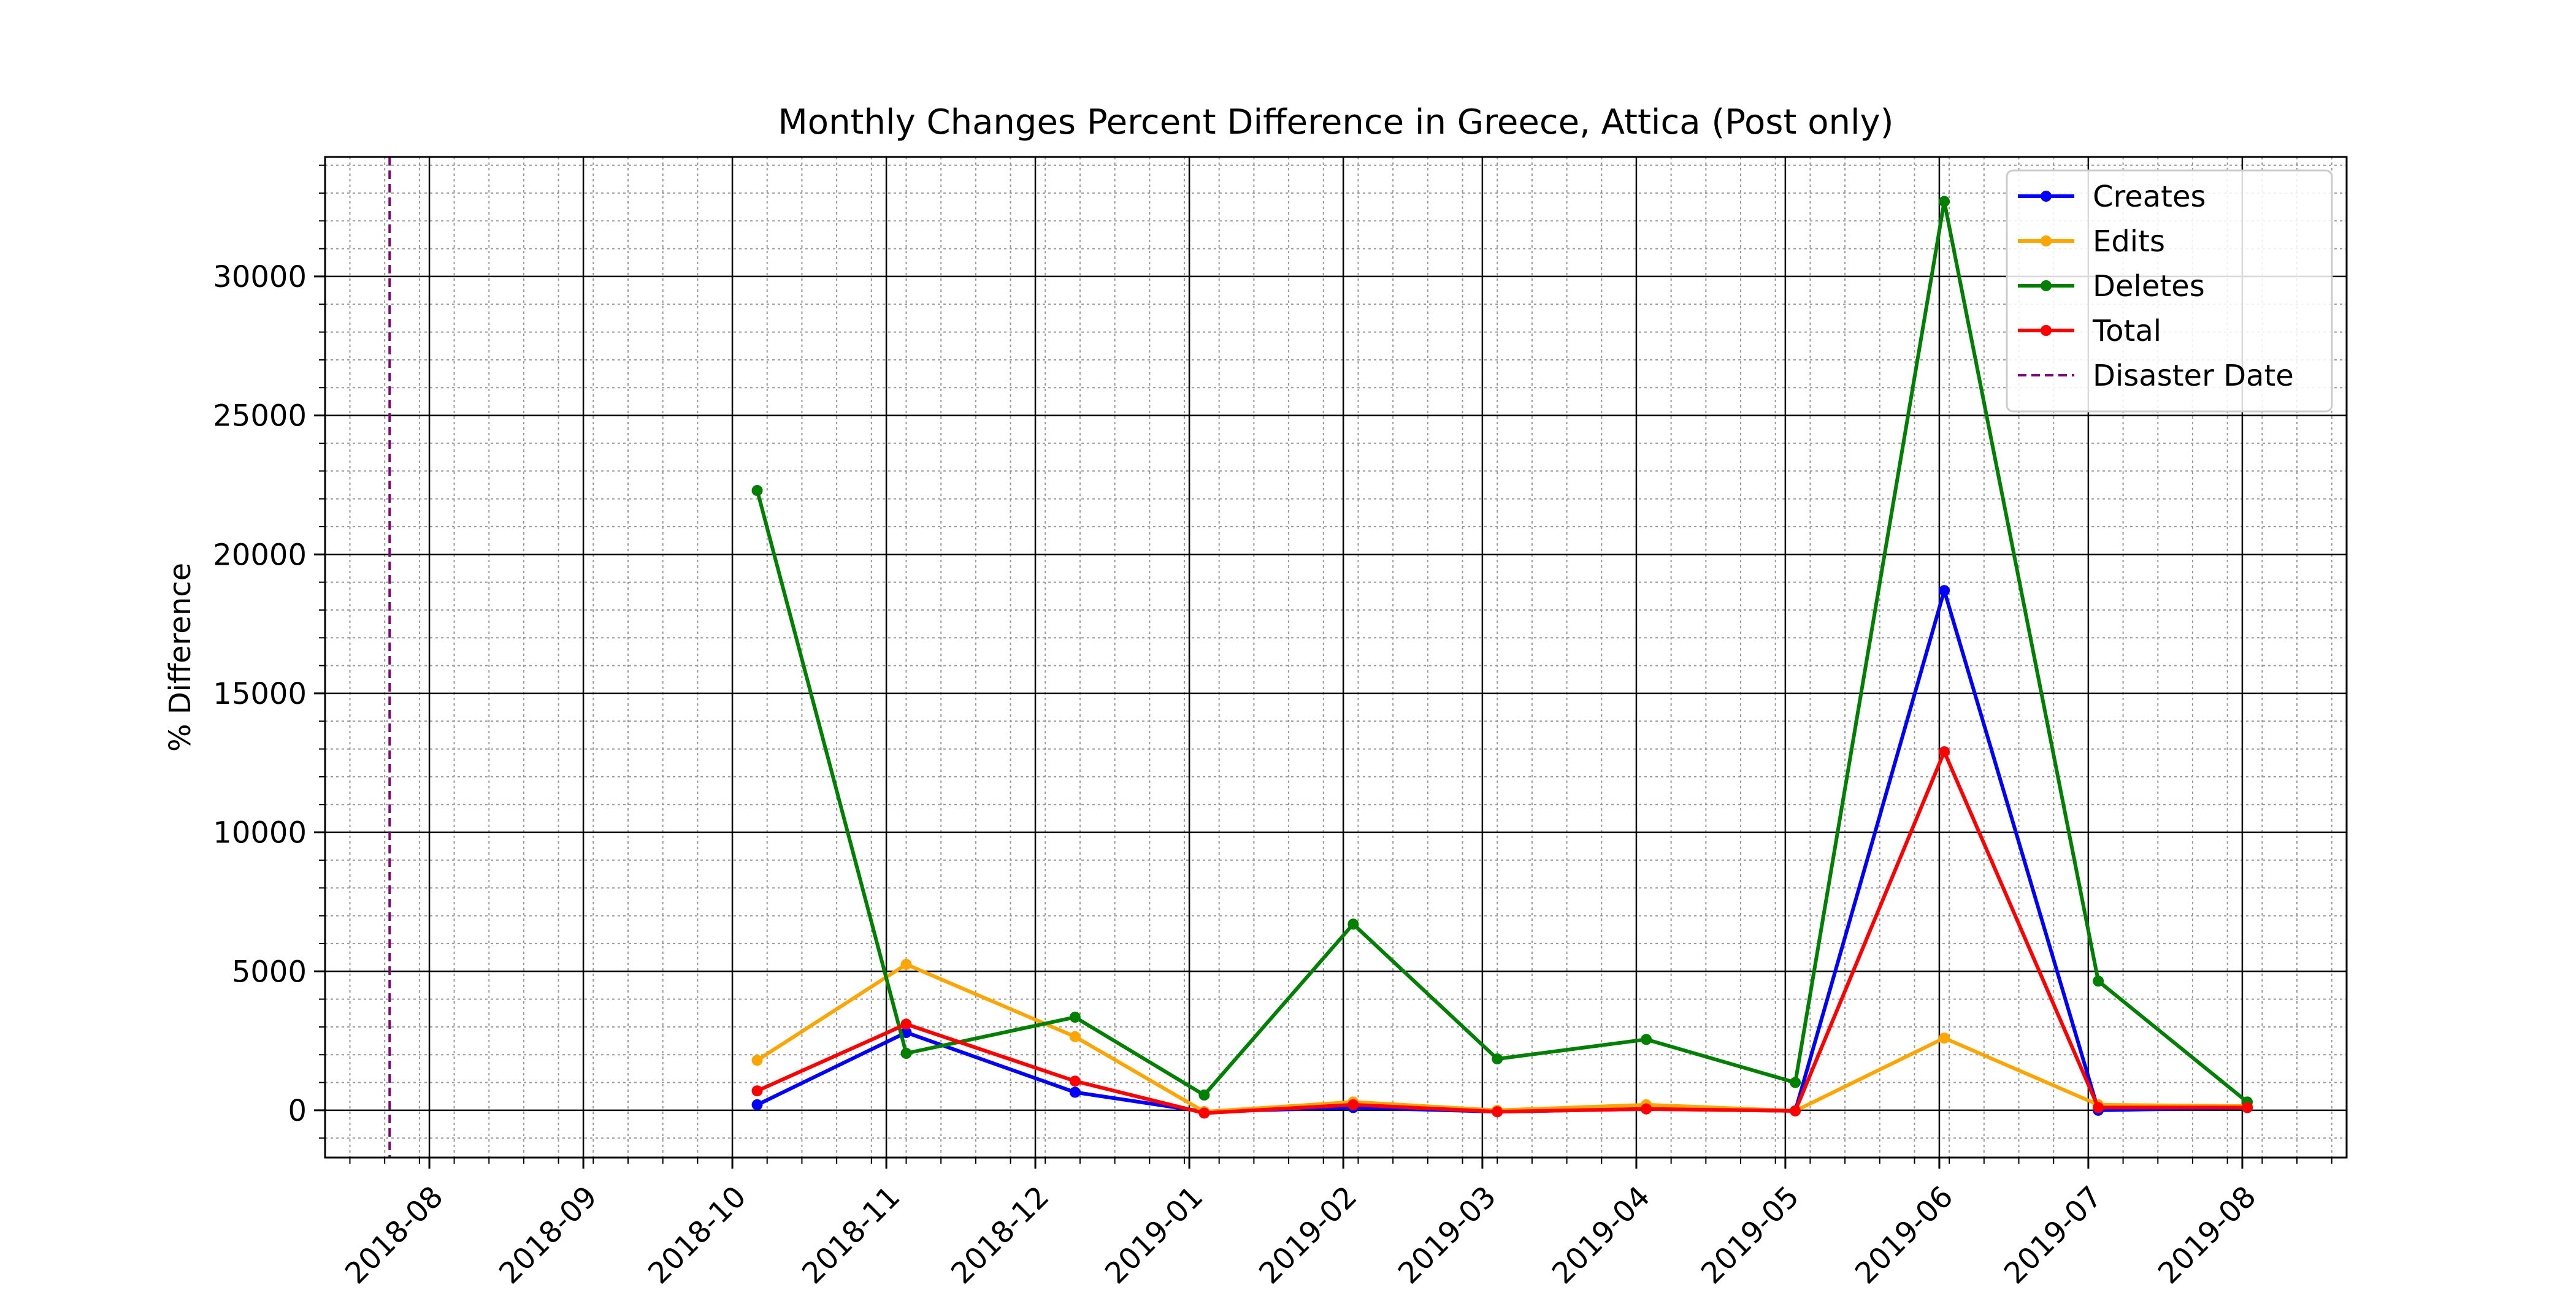 Image resolution: width=2576 pixels, height=1290 pixels. Describe the element at coordinates (2046, 197) in the screenshot. I see `legend-marker-creates` at that location.